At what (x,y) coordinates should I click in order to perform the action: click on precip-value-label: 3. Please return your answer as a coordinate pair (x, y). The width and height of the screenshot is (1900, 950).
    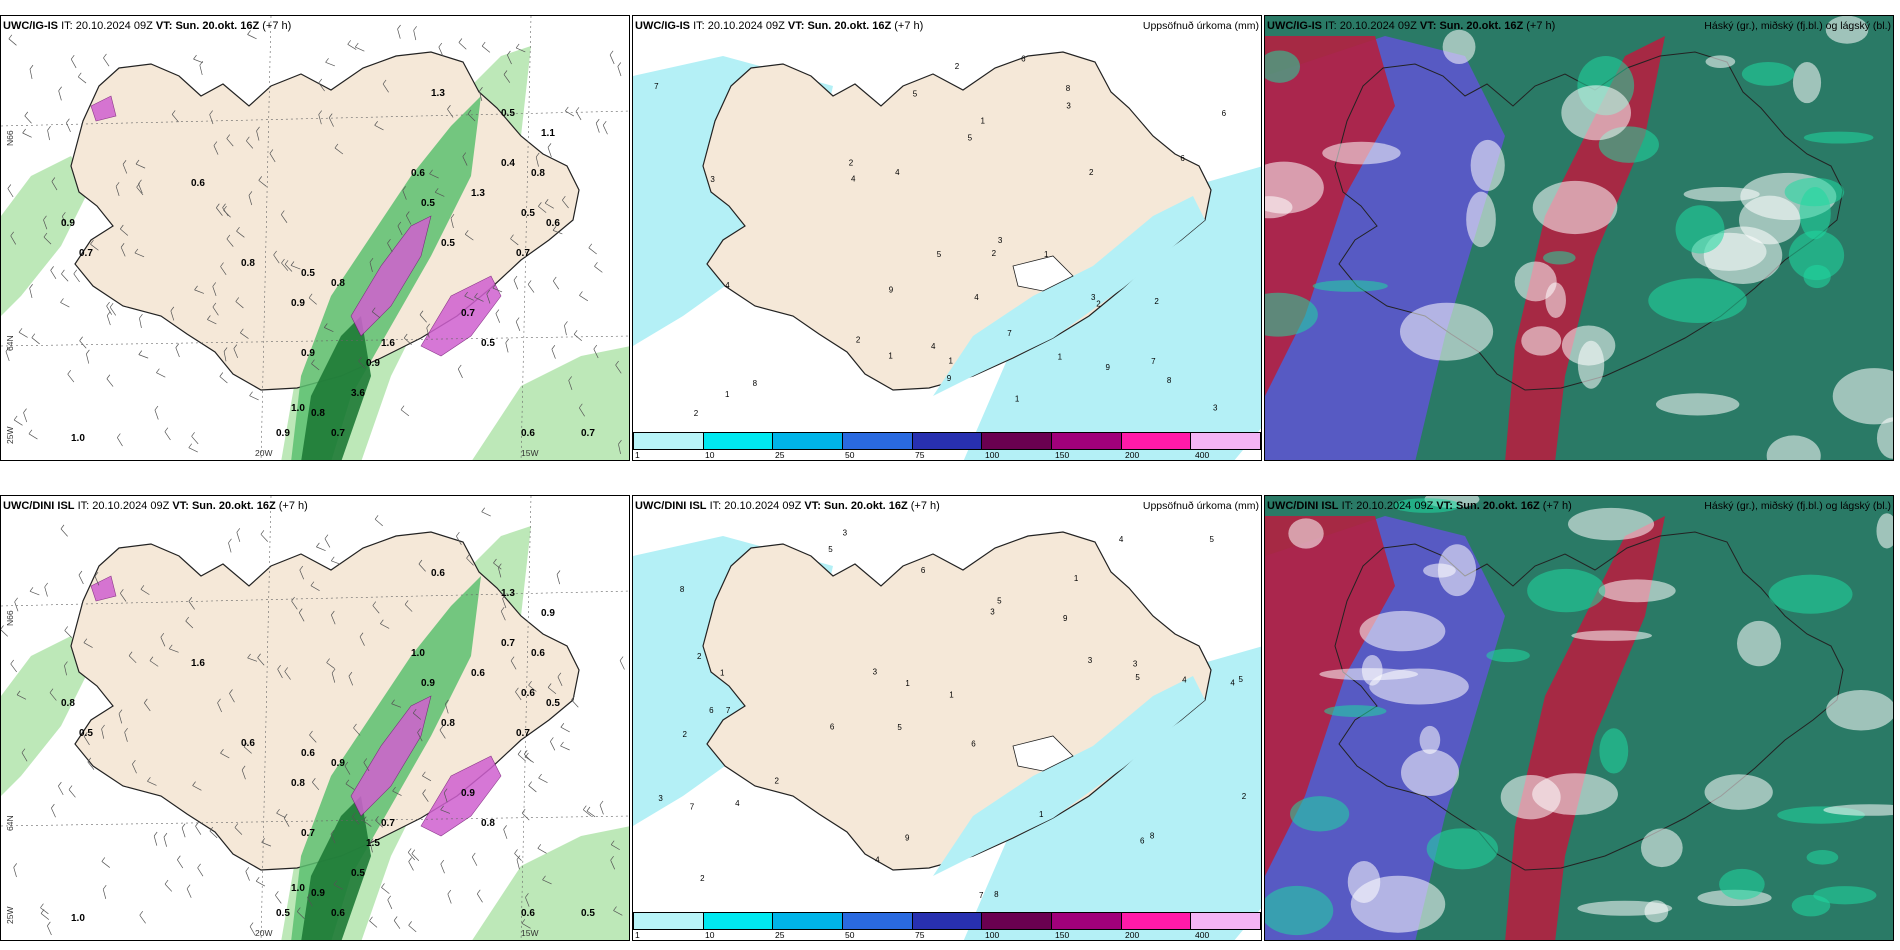
    Looking at the image, I should click on (1000, 240).